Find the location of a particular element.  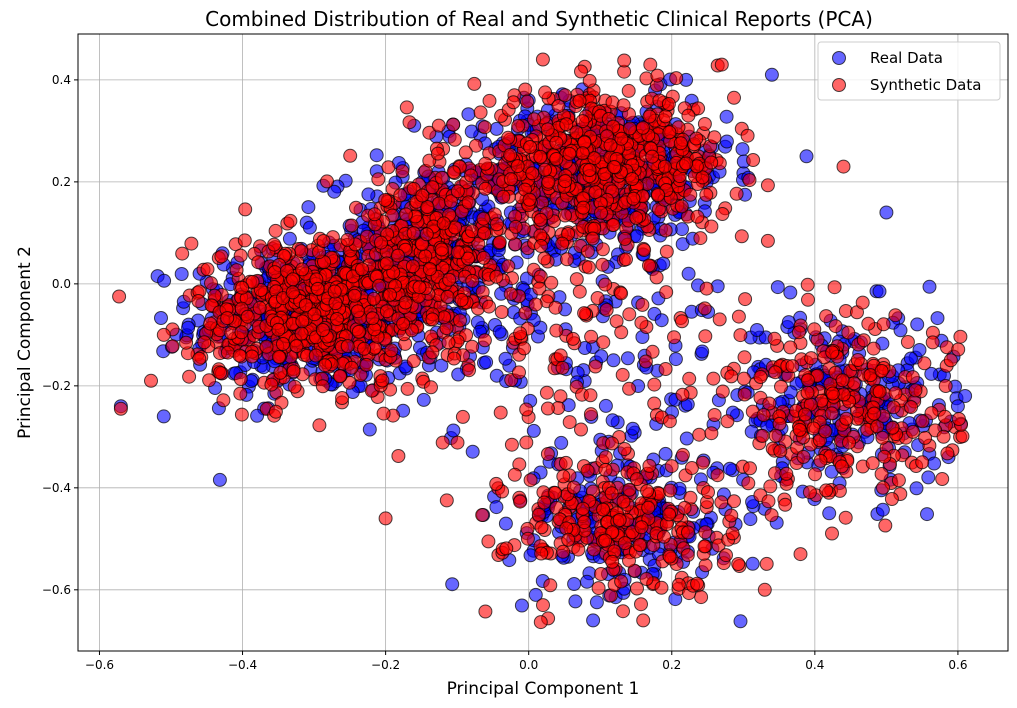

y-tick-label: 0.2 is located at coordinates (61, 182).